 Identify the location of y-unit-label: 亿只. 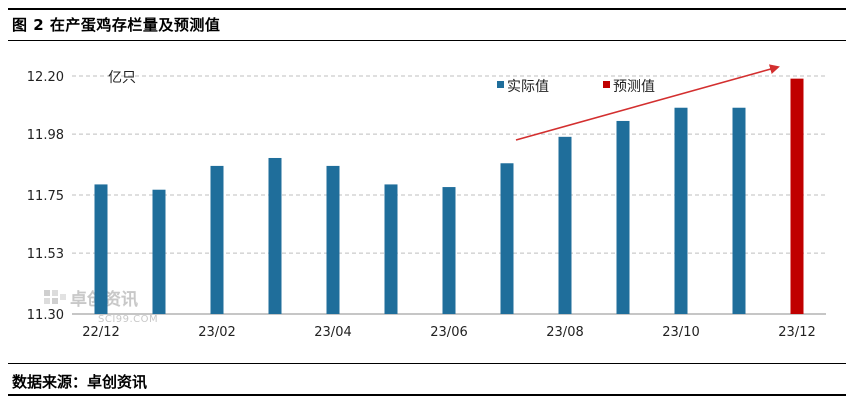
(122, 78).